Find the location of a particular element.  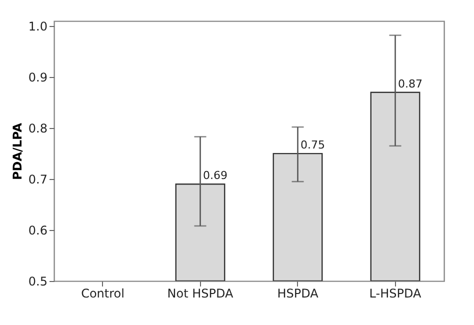

data-label: 0.87 is located at coordinates (410, 83).